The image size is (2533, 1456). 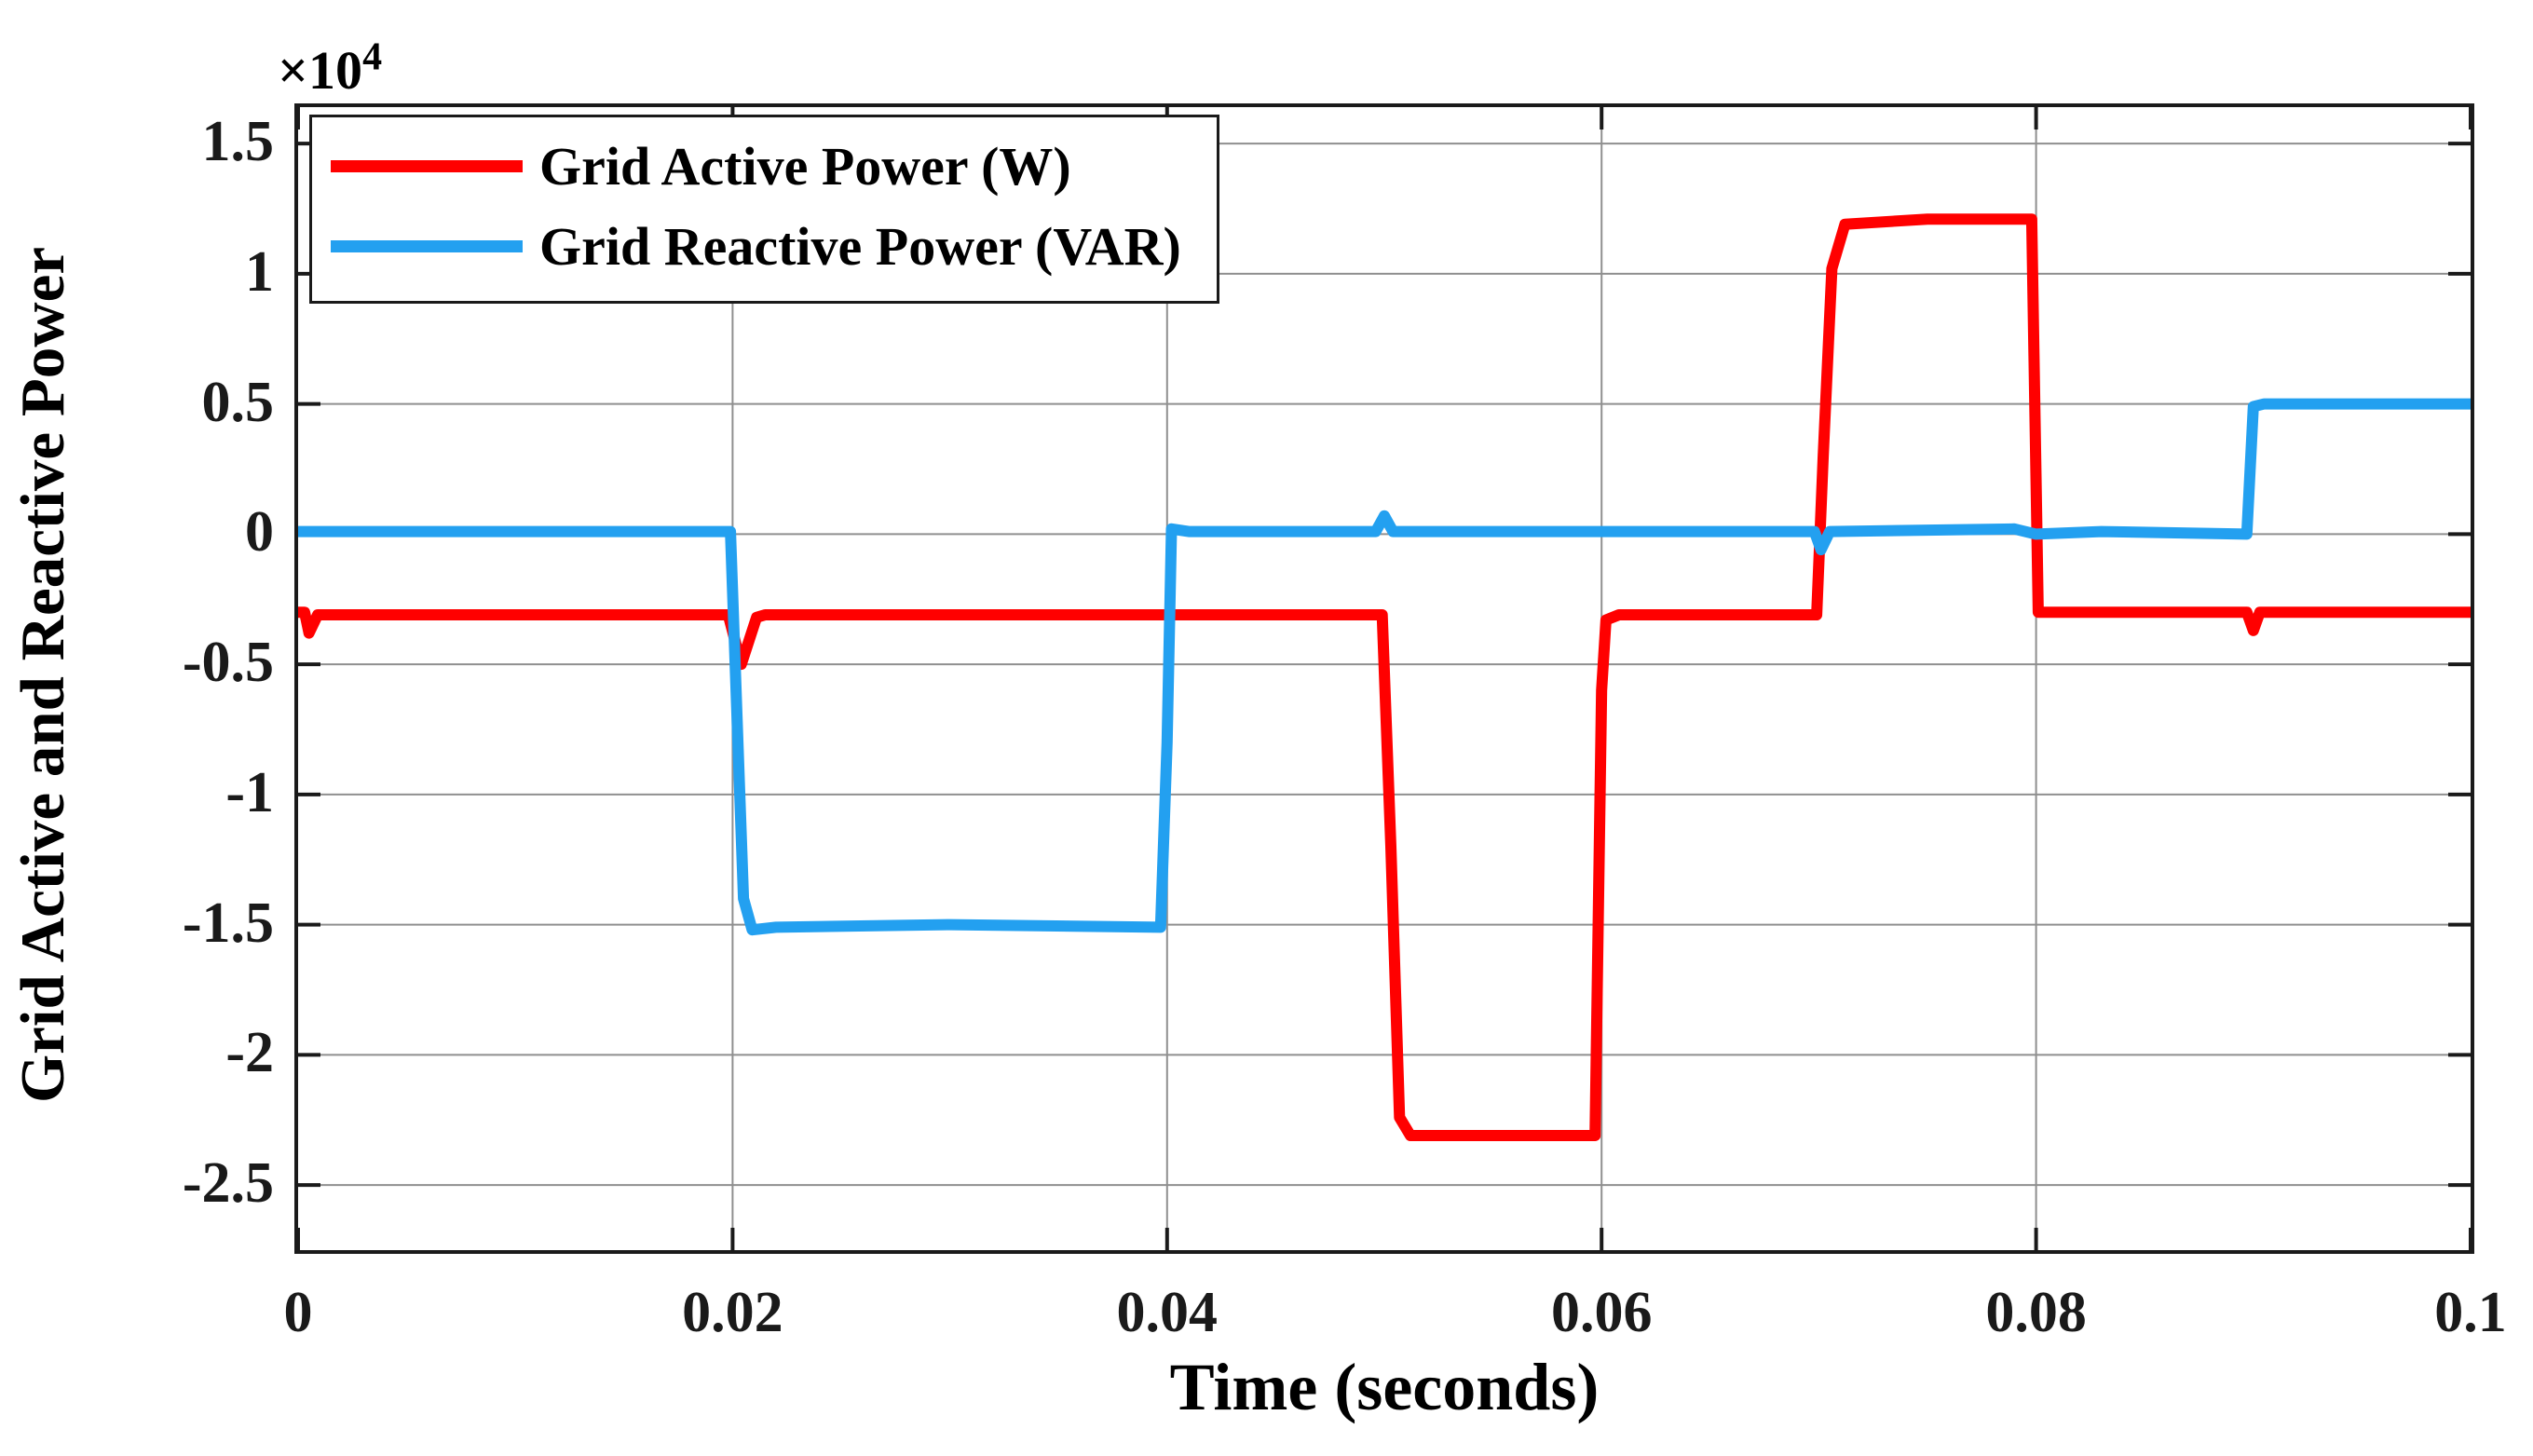 What do you see at coordinates (860, 246) in the screenshot?
I see `legend-label-reactive-power: Grid Reactive Power (VAR)` at bounding box center [860, 246].